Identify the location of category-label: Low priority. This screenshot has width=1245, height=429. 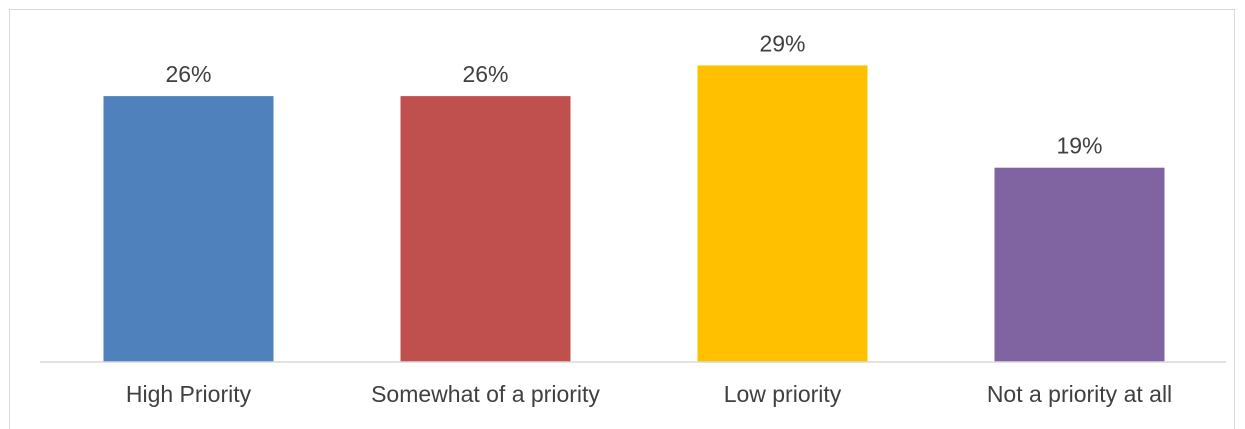
(783, 394).